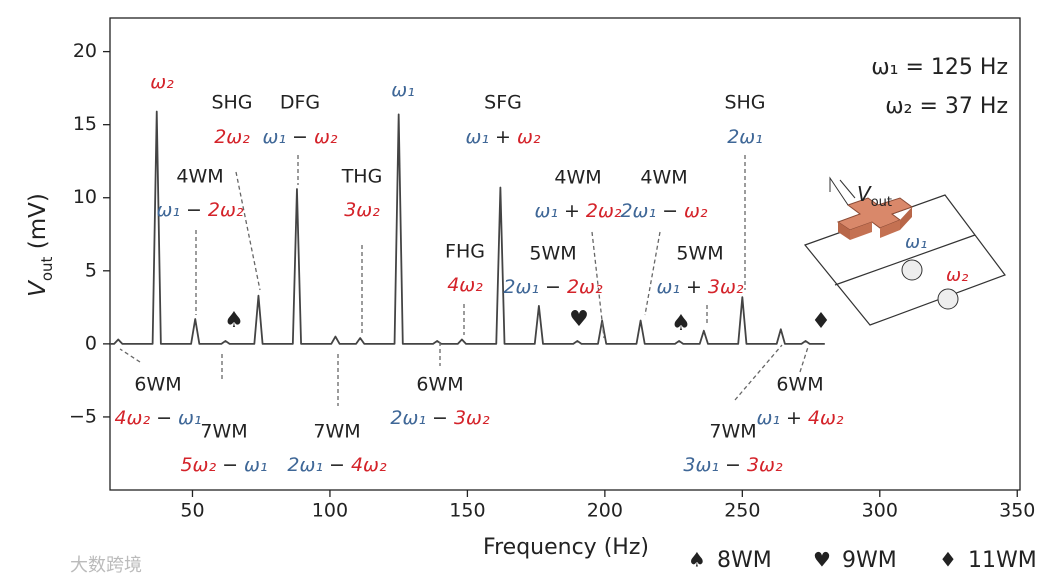 The height and width of the screenshot is (586, 1053). What do you see at coordinates (503, 103) in the screenshot?
I see `annotation-label: SFG` at bounding box center [503, 103].